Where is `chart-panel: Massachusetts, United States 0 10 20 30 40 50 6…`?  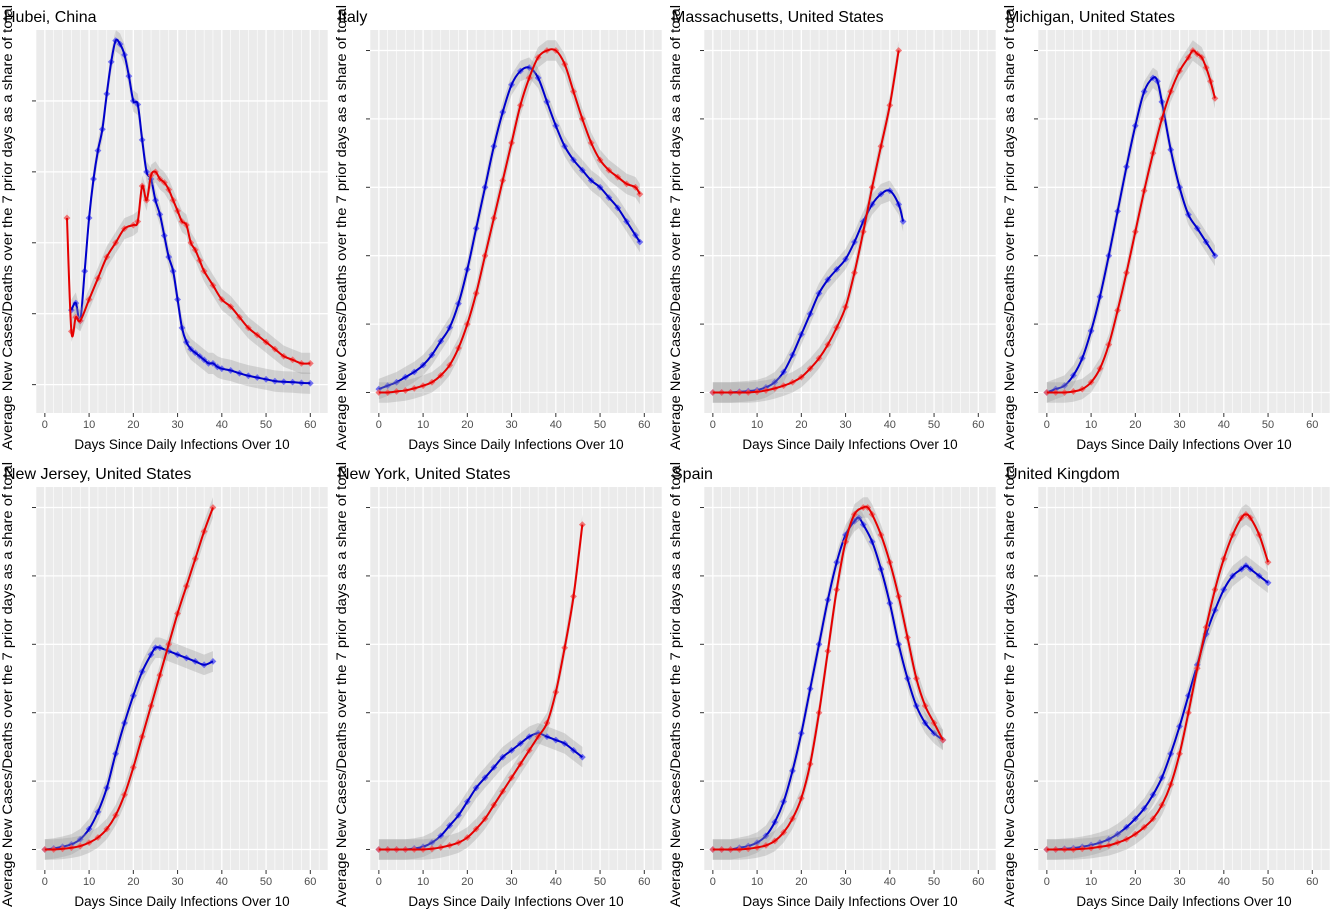
chart-panel: Massachusetts, United States 0 10 20 30 40 50 6… is located at coordinates (832, 228).